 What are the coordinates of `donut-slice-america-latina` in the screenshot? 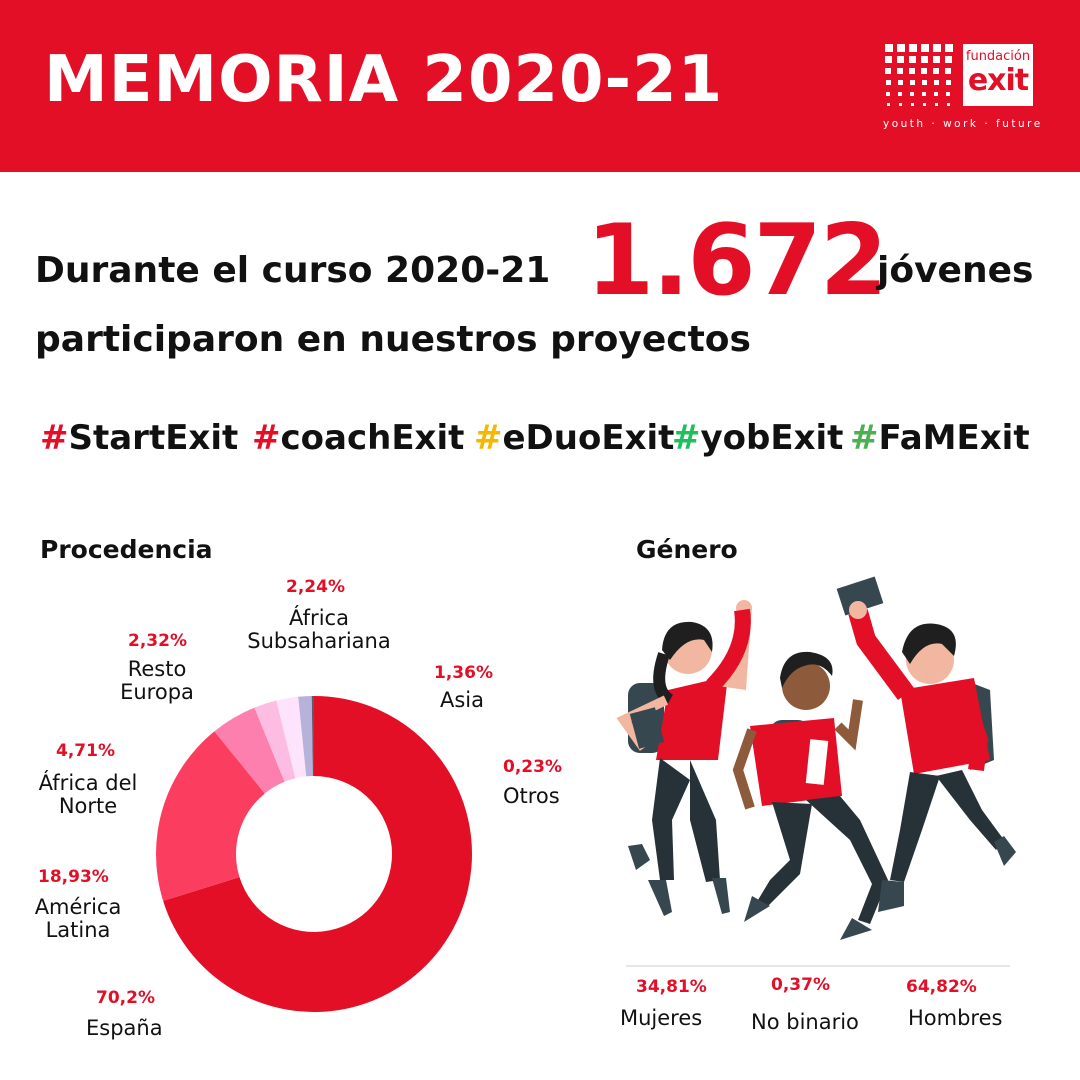 It's located at (210, 816).